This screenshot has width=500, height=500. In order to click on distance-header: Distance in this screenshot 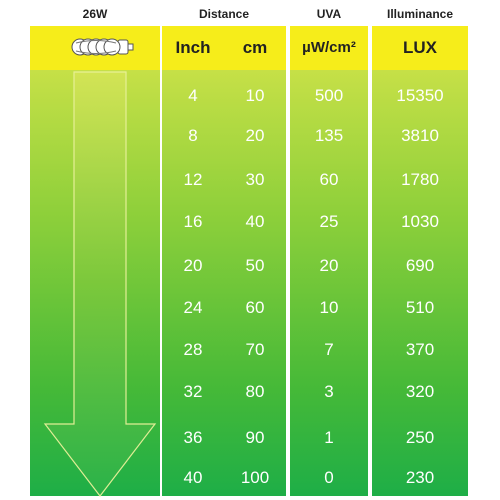, I will do `click(224, 14)`.